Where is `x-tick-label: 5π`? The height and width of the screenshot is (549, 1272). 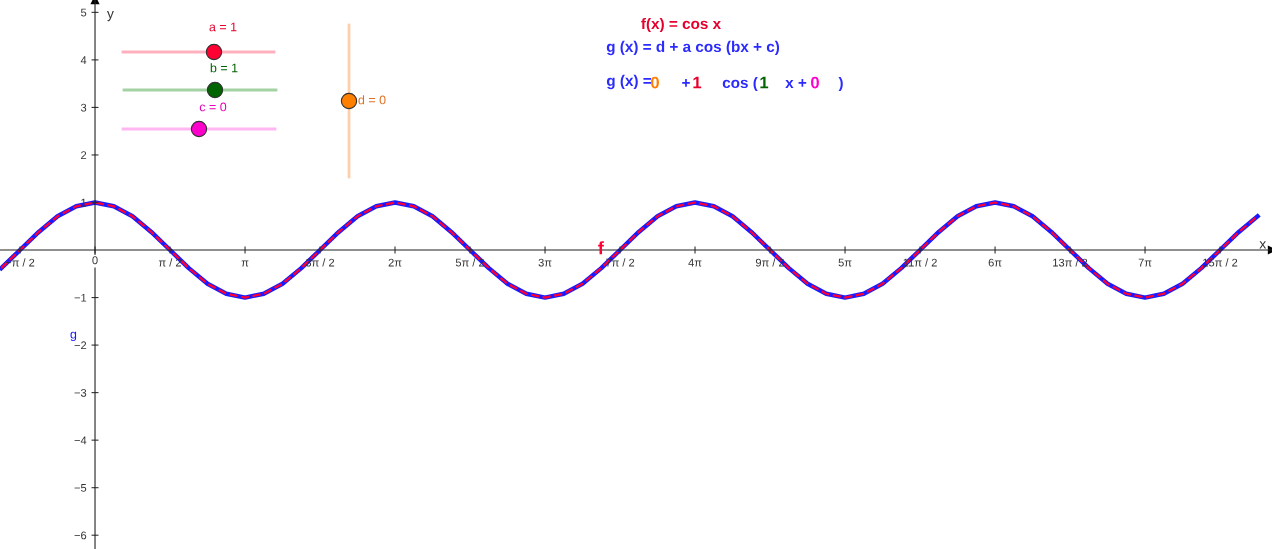
x-tick-label: 5π is located at coordinates (845, 262).